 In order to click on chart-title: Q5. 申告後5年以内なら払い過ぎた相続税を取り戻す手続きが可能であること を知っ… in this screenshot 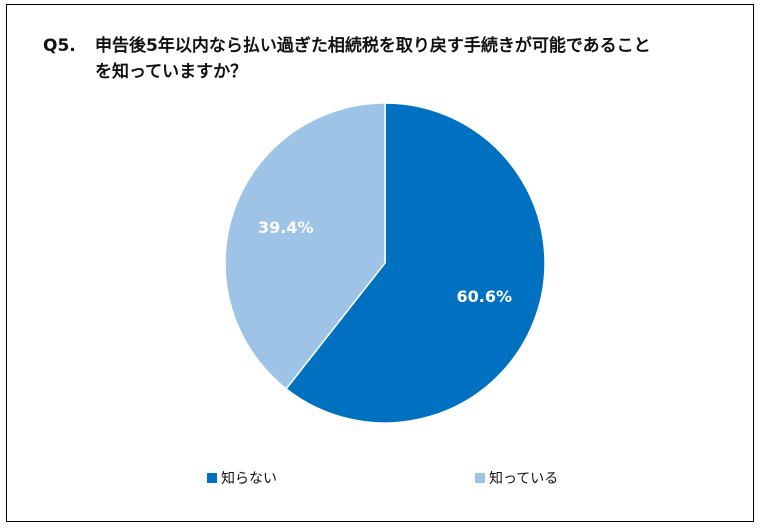, I will do `click(347, 59)`.